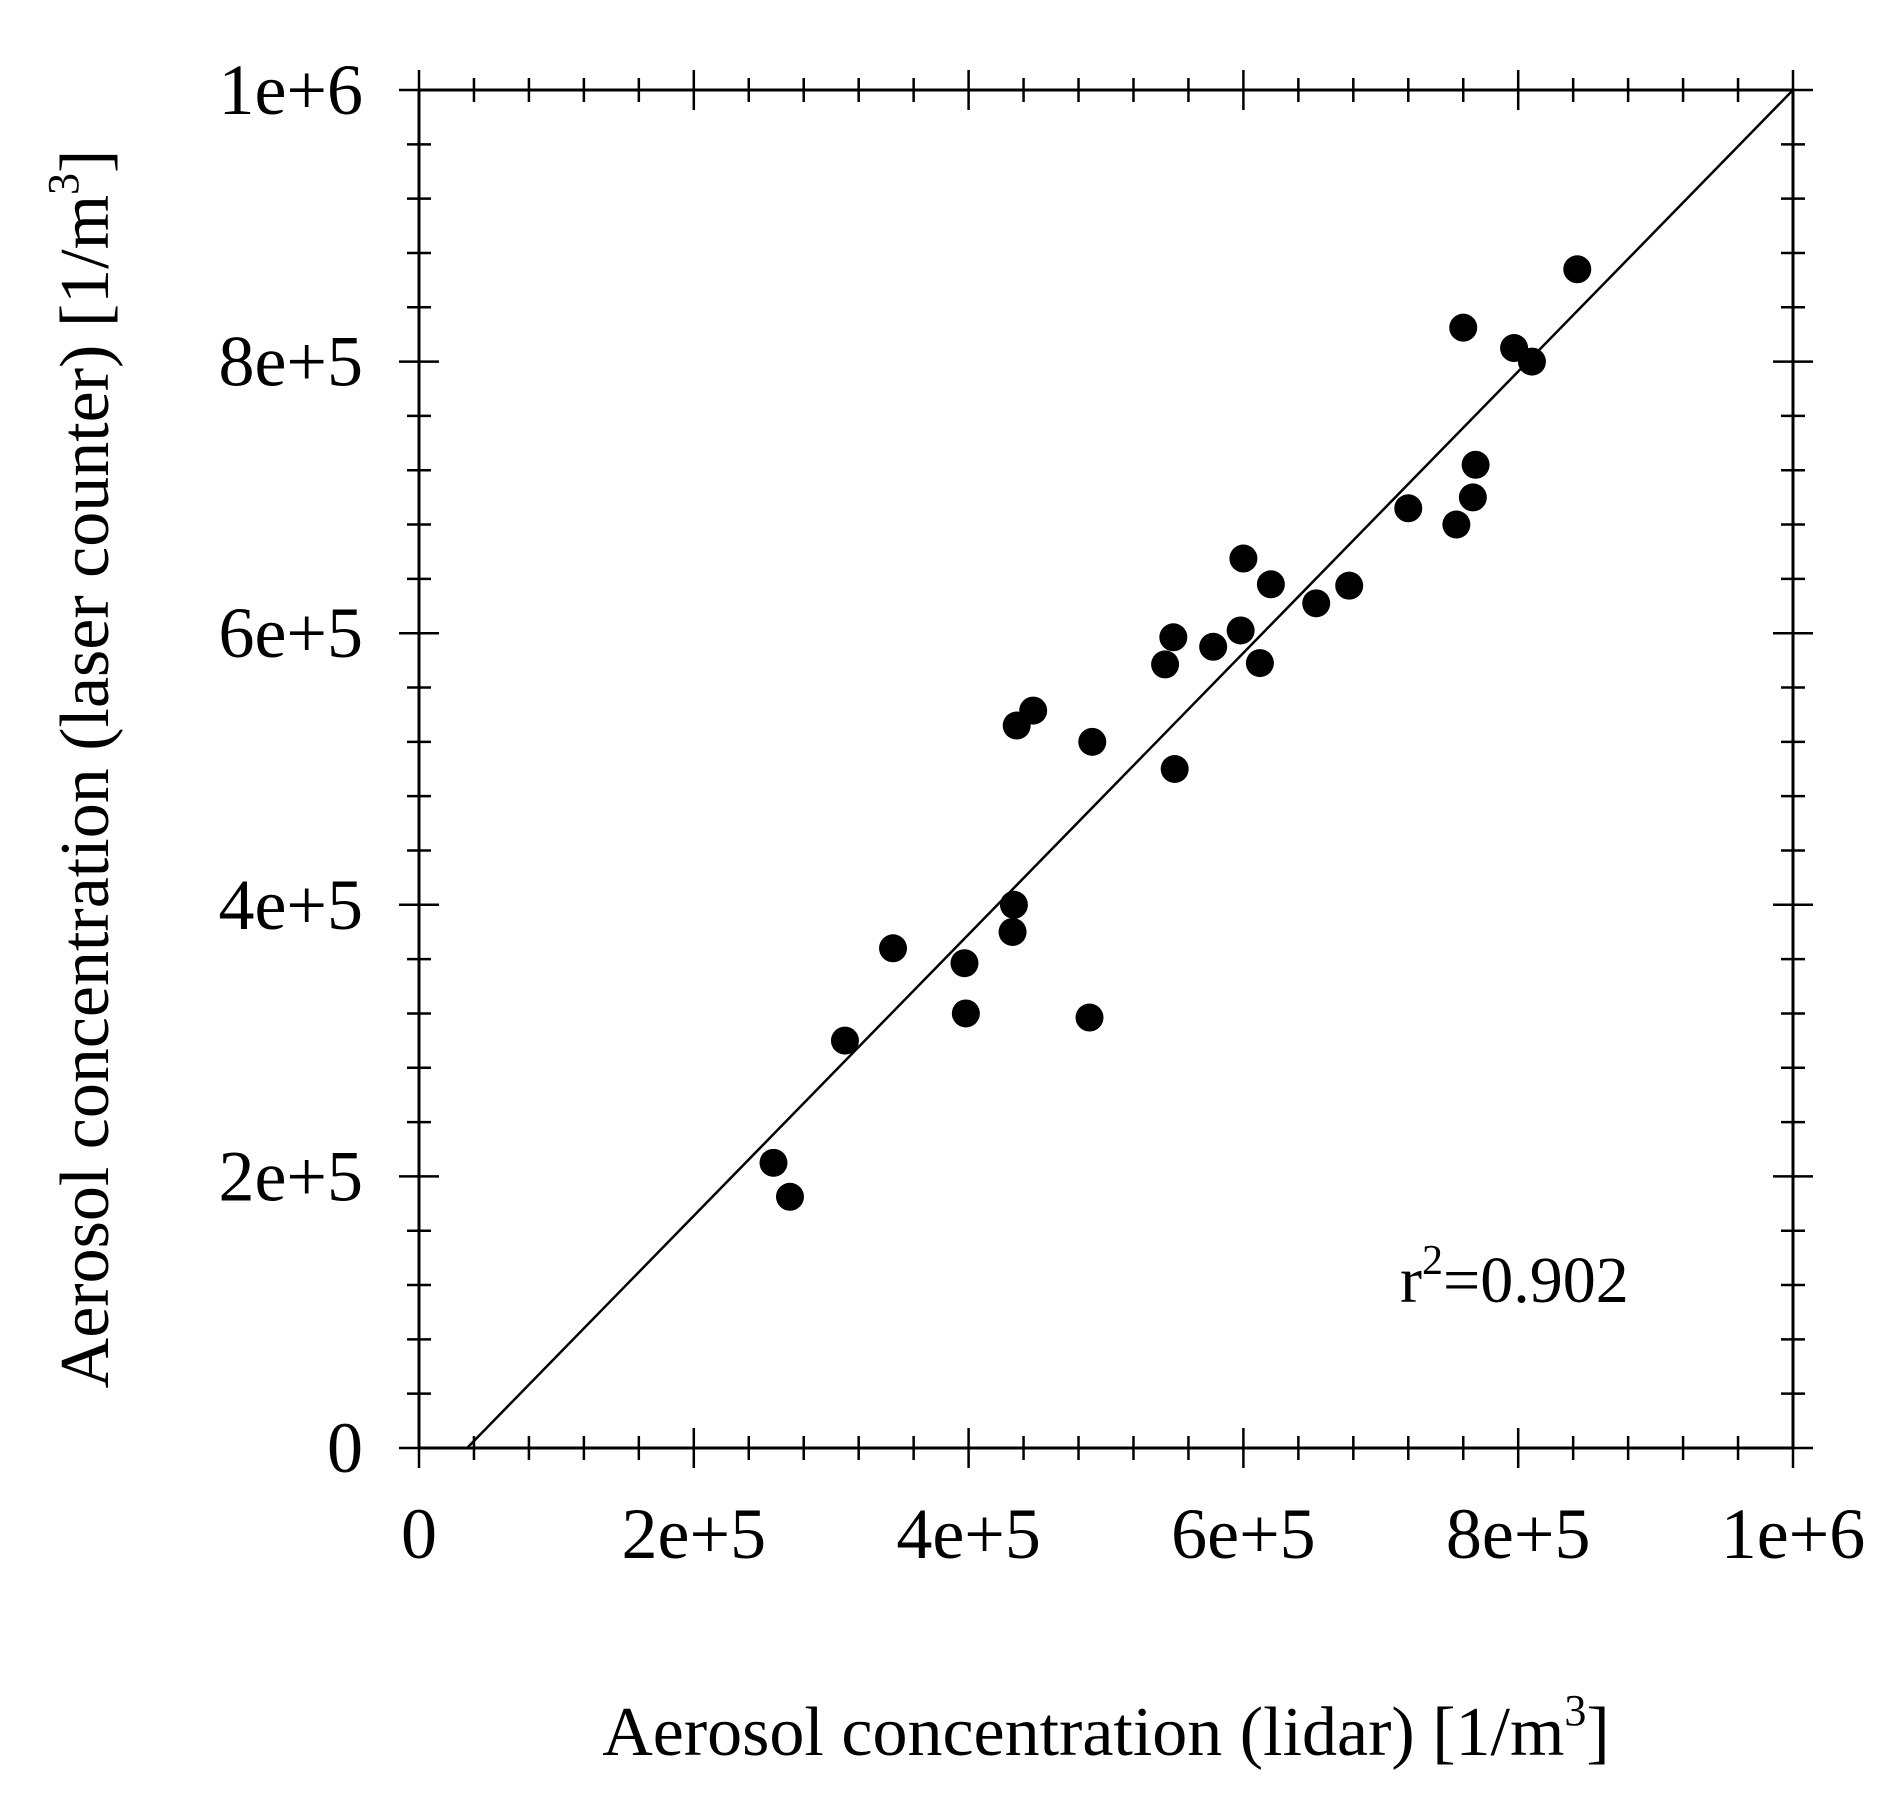  I want to click on annotation-value: =0.902, so click(1536, 1280).